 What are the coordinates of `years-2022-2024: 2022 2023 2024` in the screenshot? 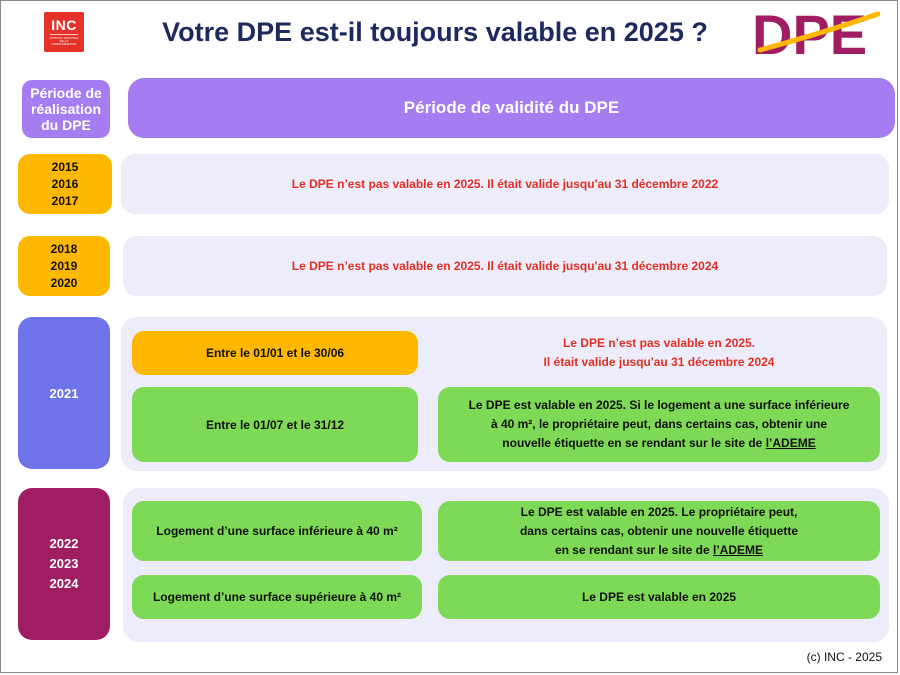 It's located at (64, 564).